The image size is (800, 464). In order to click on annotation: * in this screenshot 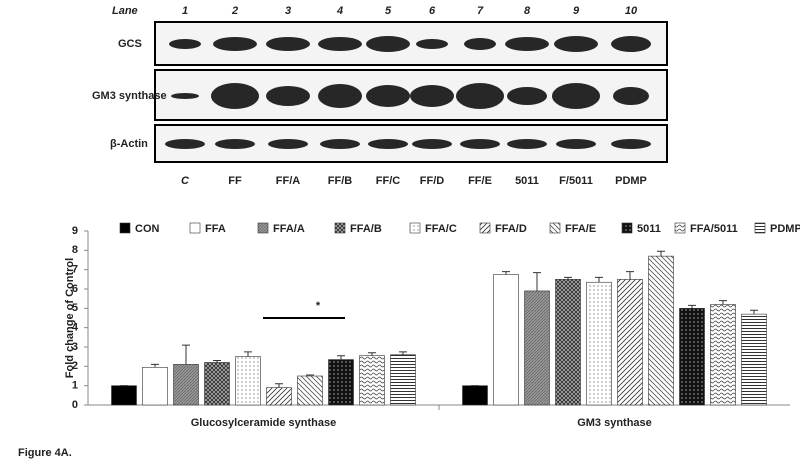, I will do `click(318, 306)`.